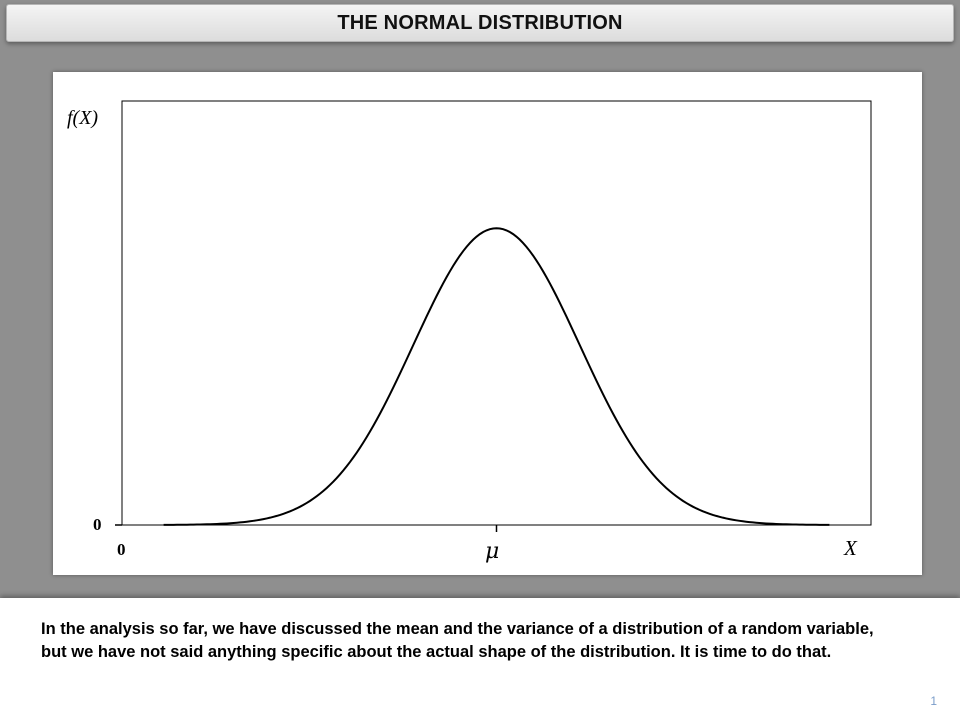  Describe the element at coordinates (121, 549) in the screenshot. I see `x-tick-label-zero: 0` at that location.